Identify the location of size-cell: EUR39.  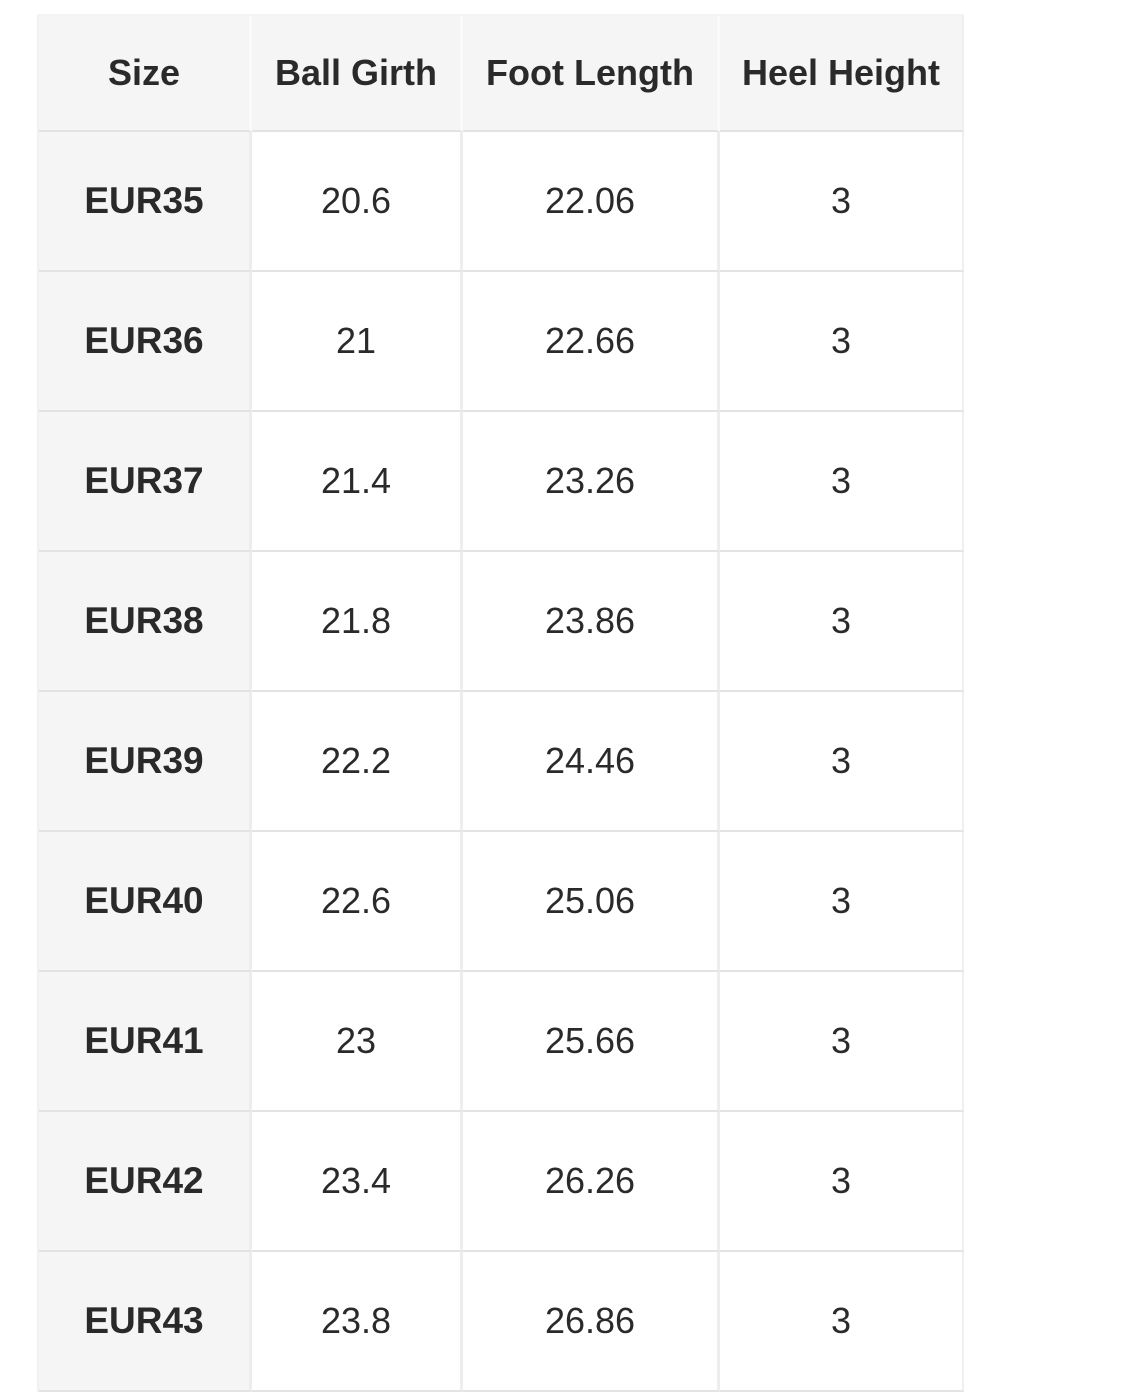
(145, 762).